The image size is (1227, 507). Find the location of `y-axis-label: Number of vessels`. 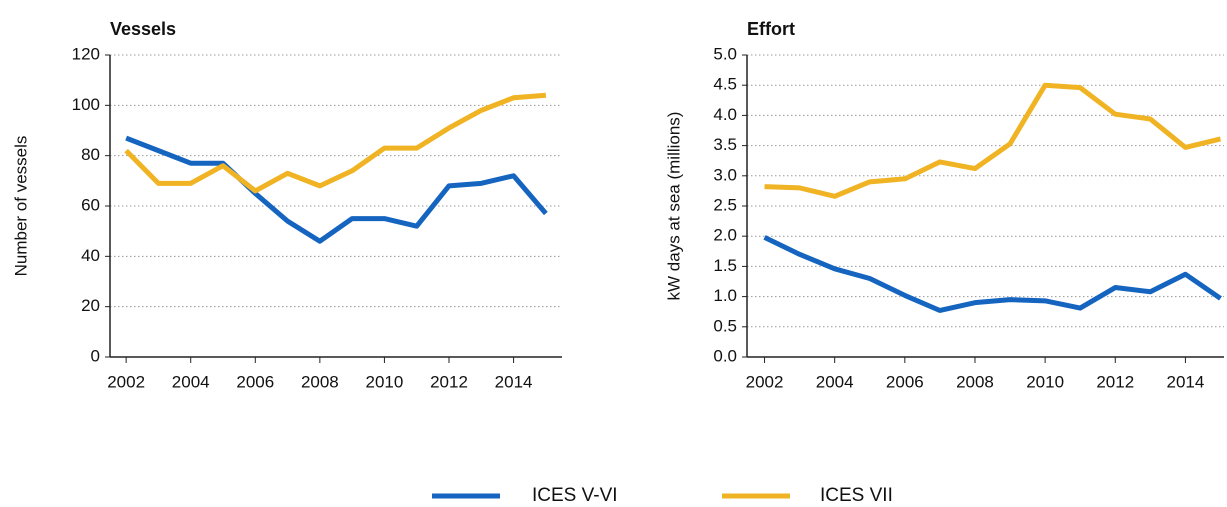

y-axis-label: Number of vessels is located at coordinates (20, 206).